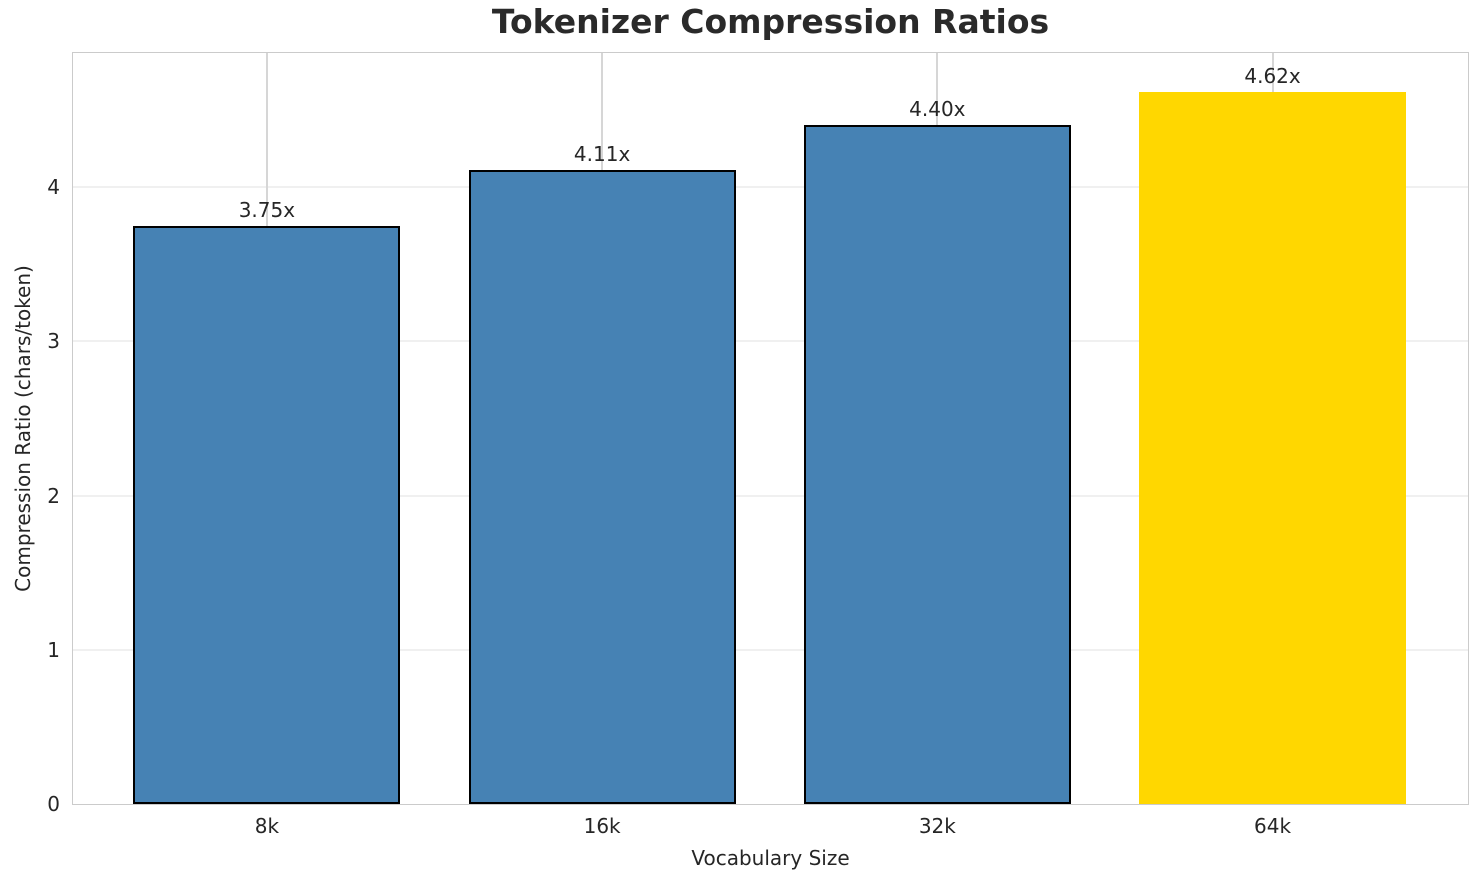 This screenshot has height=885, width=1483. What do you see at coordinates (267, 514) in the screenshot?
I see `bar-8k` at bounding box center [267, 514].